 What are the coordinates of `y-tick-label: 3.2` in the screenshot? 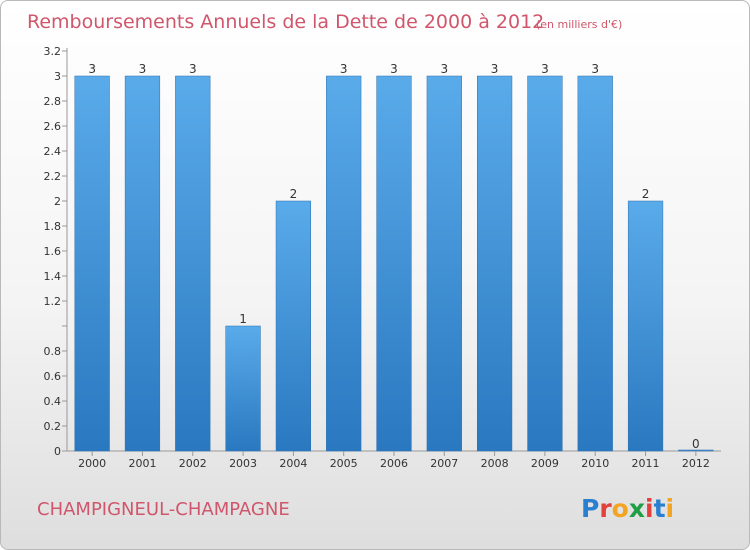 It's located at (53, 51).